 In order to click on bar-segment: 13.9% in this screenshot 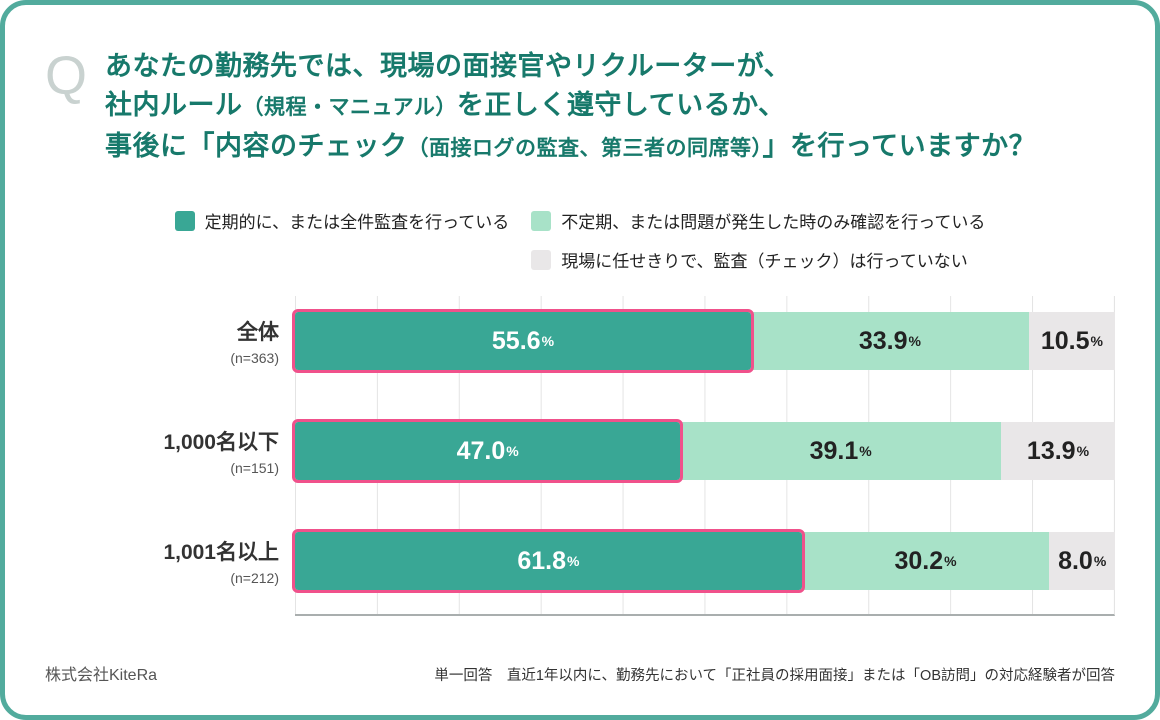, I will do `click(1058, 451)`.